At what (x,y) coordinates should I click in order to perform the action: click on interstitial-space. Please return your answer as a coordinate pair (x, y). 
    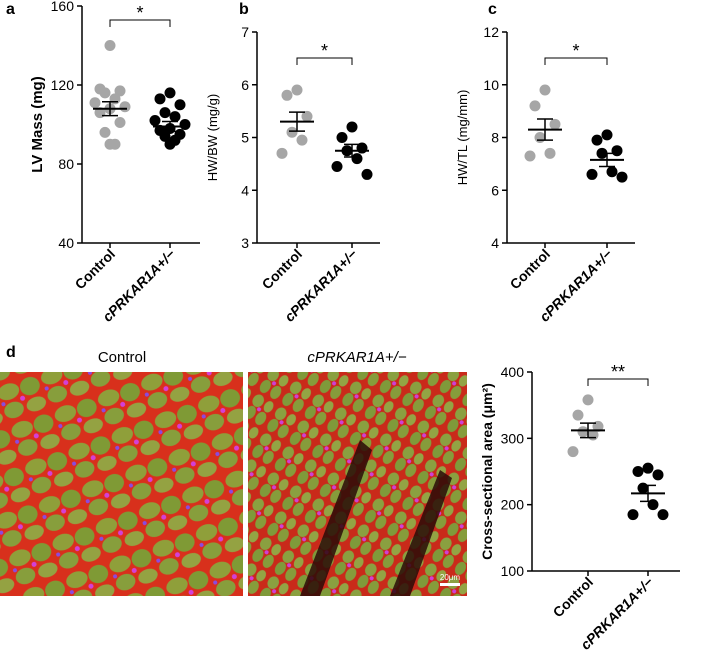
    Looking at the image, I should click on (376, 518).